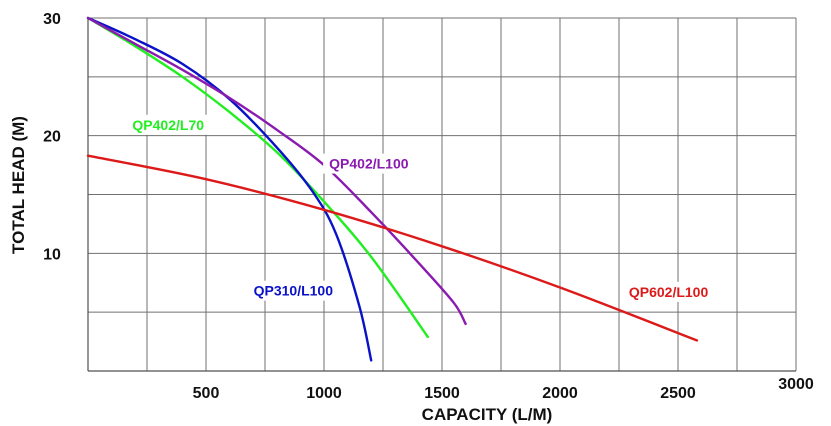  Describe the element at coordinates (206, 393) in the screenshot. I see `x-tick-label: 500` at that location.